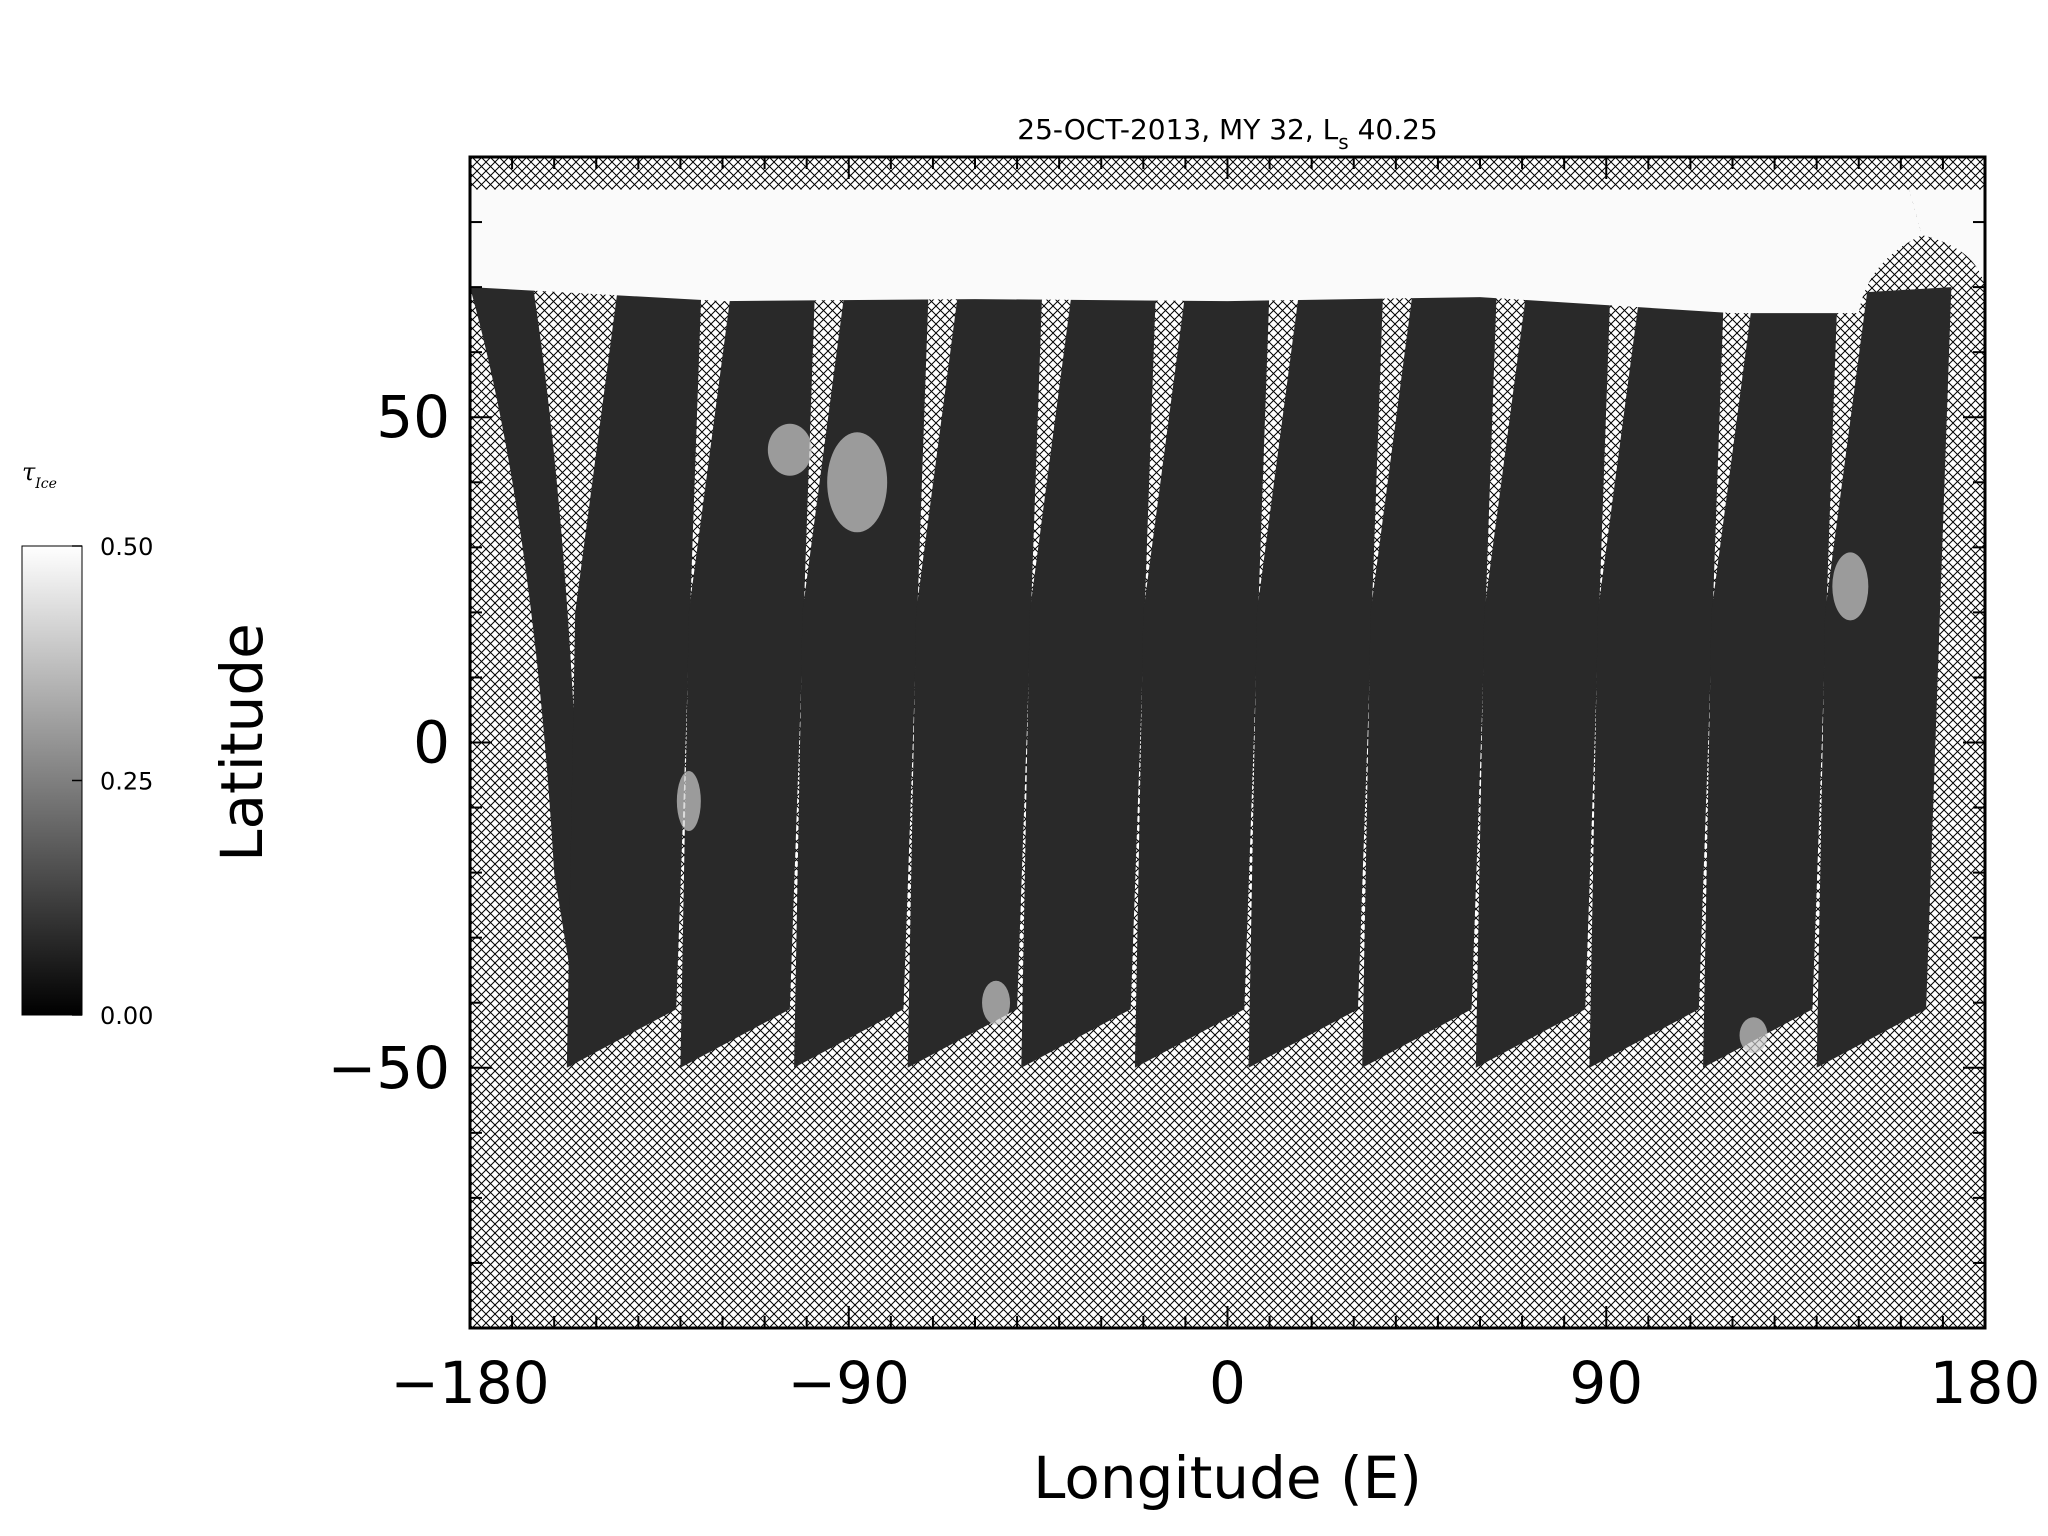  What do you see at coordinates (39, 475) in the screenshot?
I see `colorbar-label: τIce` at bounding box center [39, 475].